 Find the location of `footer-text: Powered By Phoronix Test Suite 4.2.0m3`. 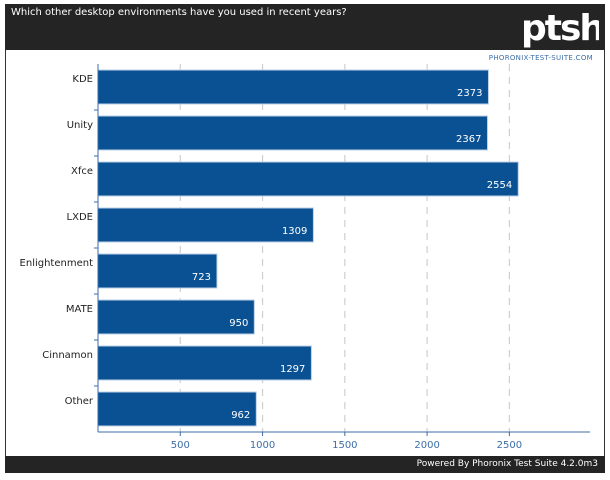

footer-text: Powered By Phoronix Test Suite 4.2.0m3 is located at coordinates (507, 464).